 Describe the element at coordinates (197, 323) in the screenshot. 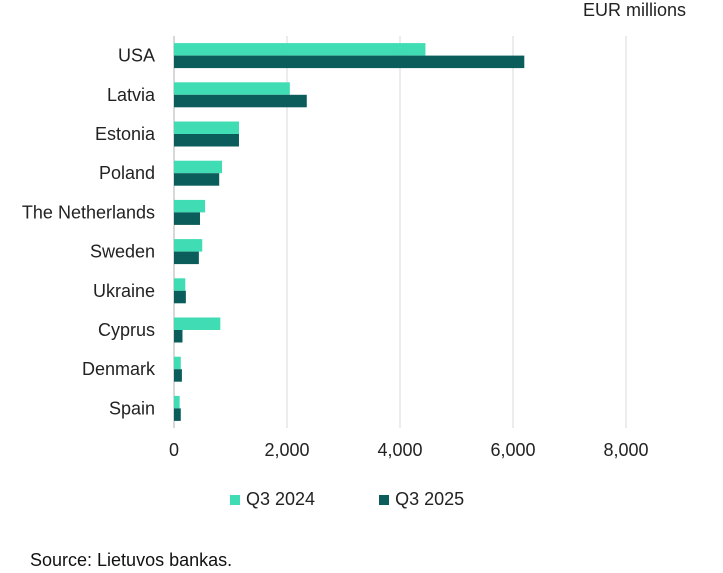

I see `bar-q3-2024-cyprus` at that location.